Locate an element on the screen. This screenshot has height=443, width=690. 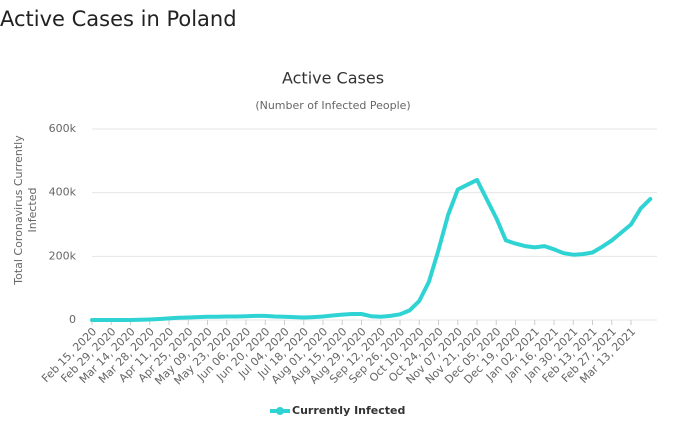
chart-title: Active Cases is located at coordinates (333, 78).